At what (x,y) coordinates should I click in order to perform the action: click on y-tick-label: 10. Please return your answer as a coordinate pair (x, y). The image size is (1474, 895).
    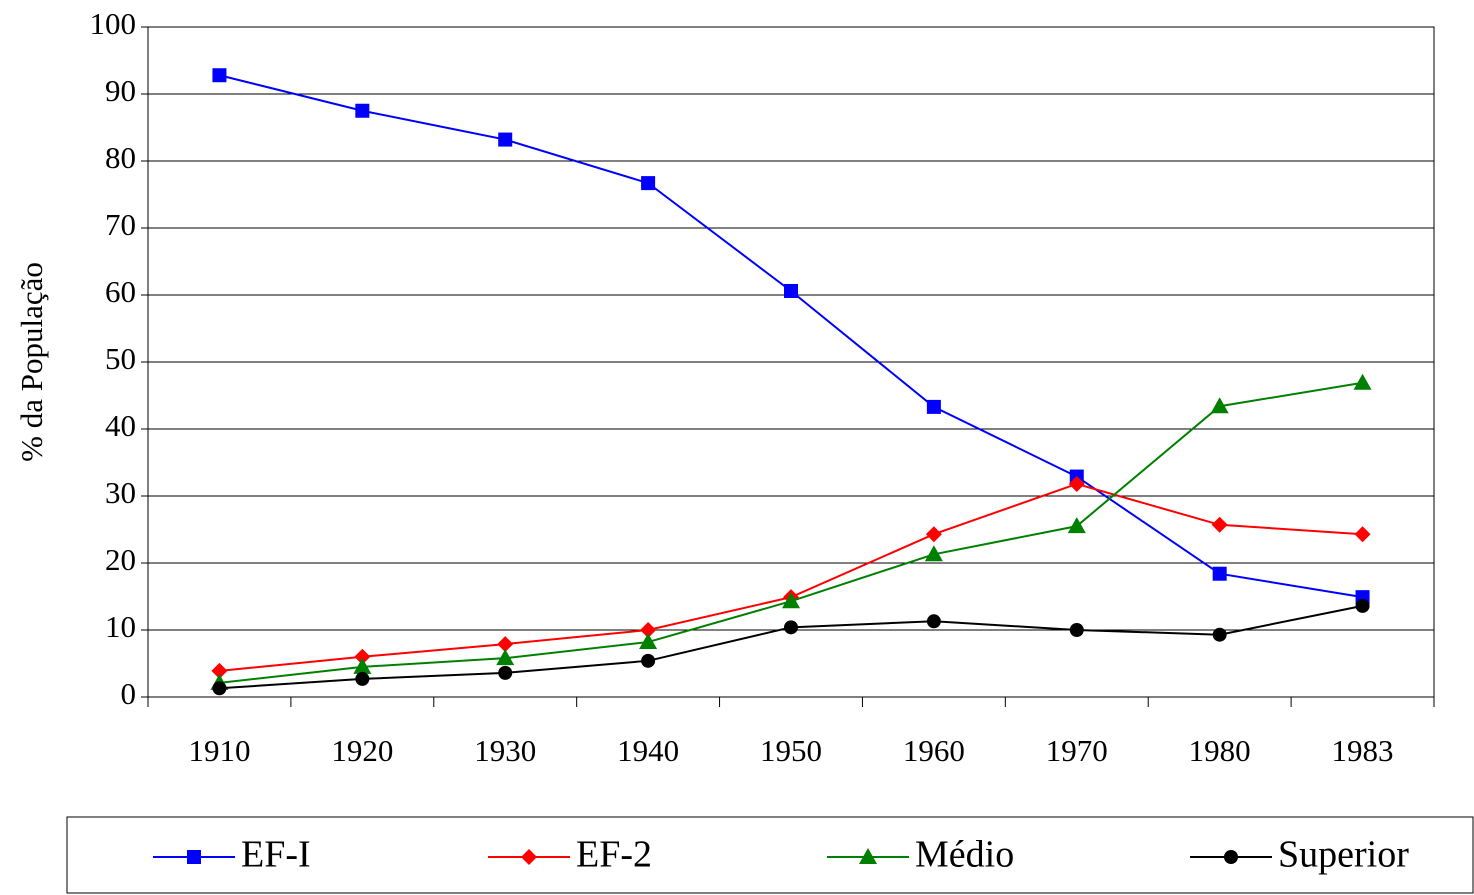
    Looking at the image, I should click on (120, 626).